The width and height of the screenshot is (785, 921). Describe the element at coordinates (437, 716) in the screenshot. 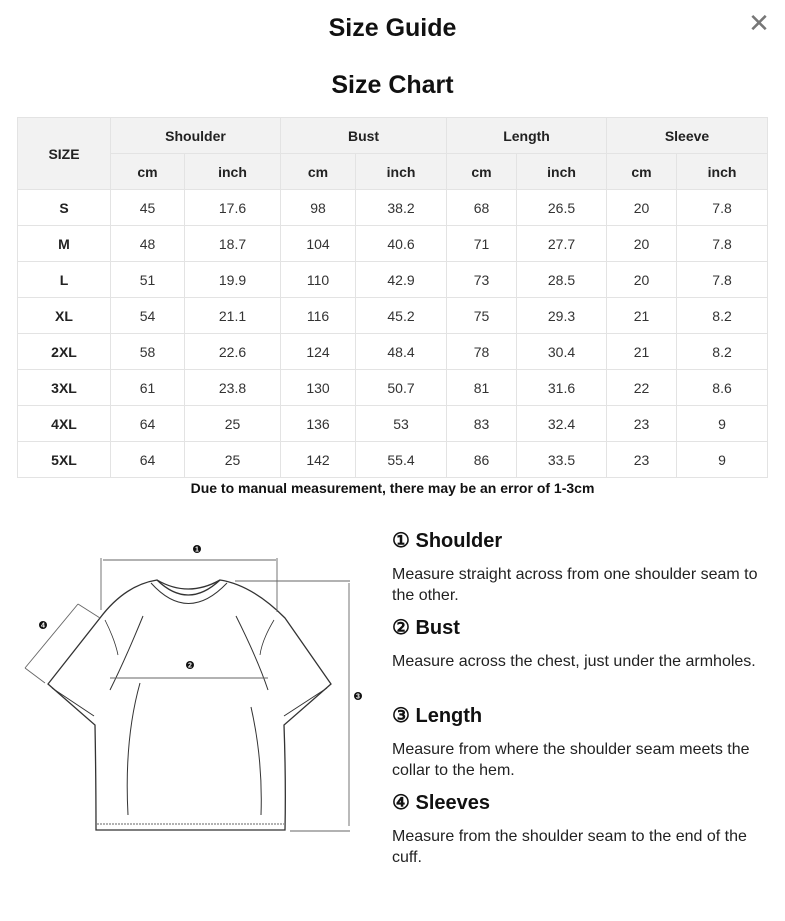

I see `guide-title: ③ Length` at that location.